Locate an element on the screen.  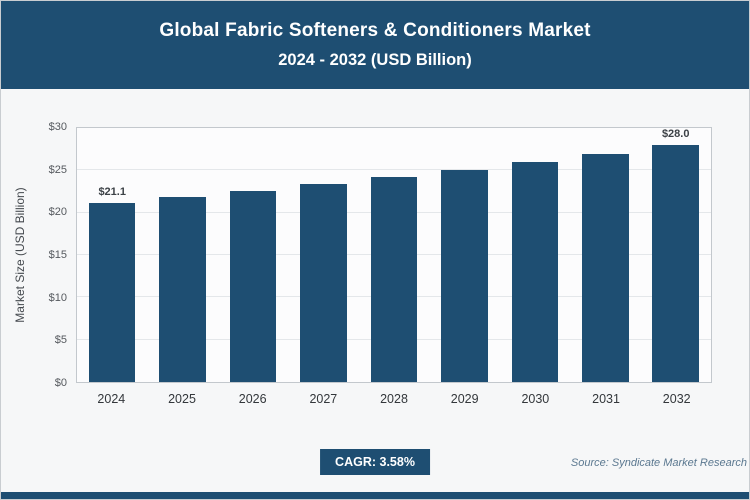
y-axis: $0 $5 $10 $15 $20 $25 $30 is located at coordinates (53, 255).